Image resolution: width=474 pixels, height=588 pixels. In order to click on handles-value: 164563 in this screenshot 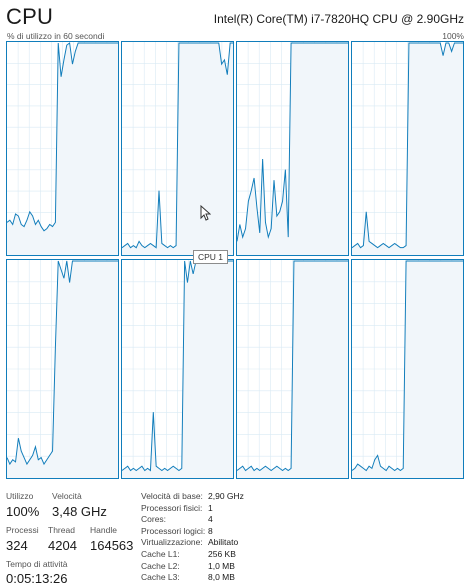, I will do `click(112, 545)`.